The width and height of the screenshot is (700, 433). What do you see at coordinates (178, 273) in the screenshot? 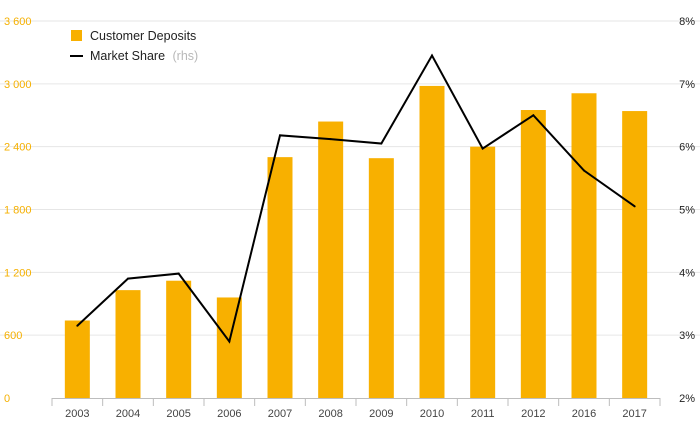
I see `market-share-point-2005` at bounding box center [178, 273].